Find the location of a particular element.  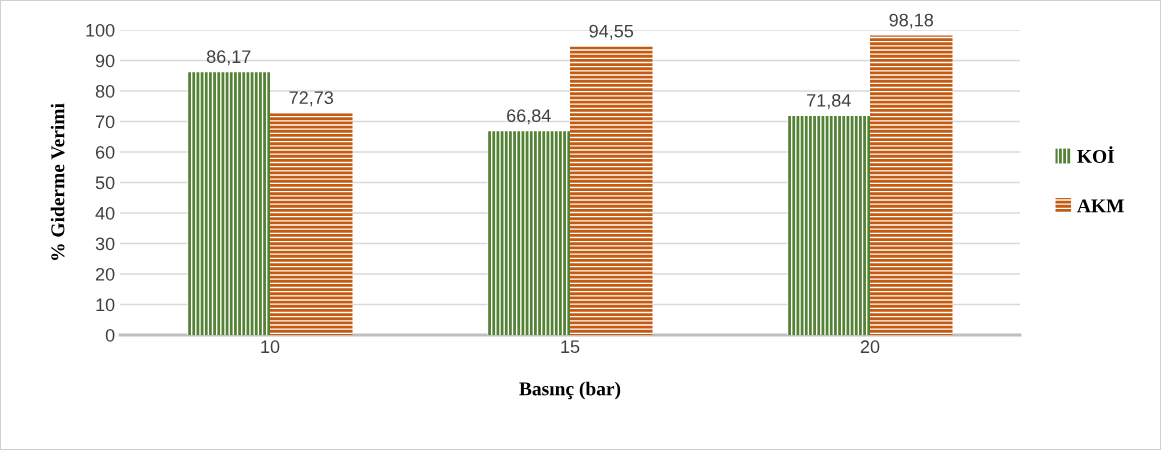

data-label: 98,18 is located at coordinates (911, 21).